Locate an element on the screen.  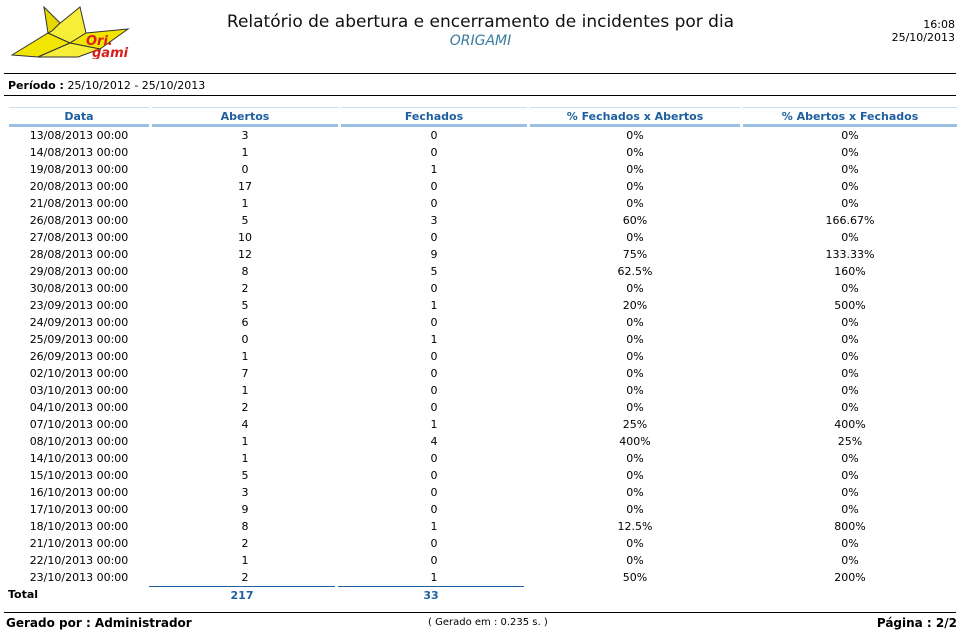
table-row: 15/10/2013 00:00 5 0 0% 0% is located at coordinates (483, 475).